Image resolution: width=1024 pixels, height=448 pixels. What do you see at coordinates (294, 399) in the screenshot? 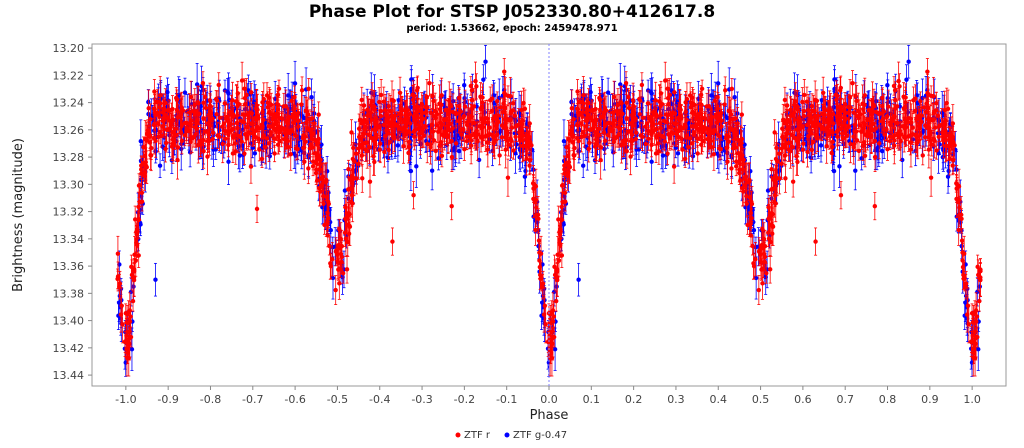
I see `x-tick-label: -0.6` at bounding box center [294, 399].